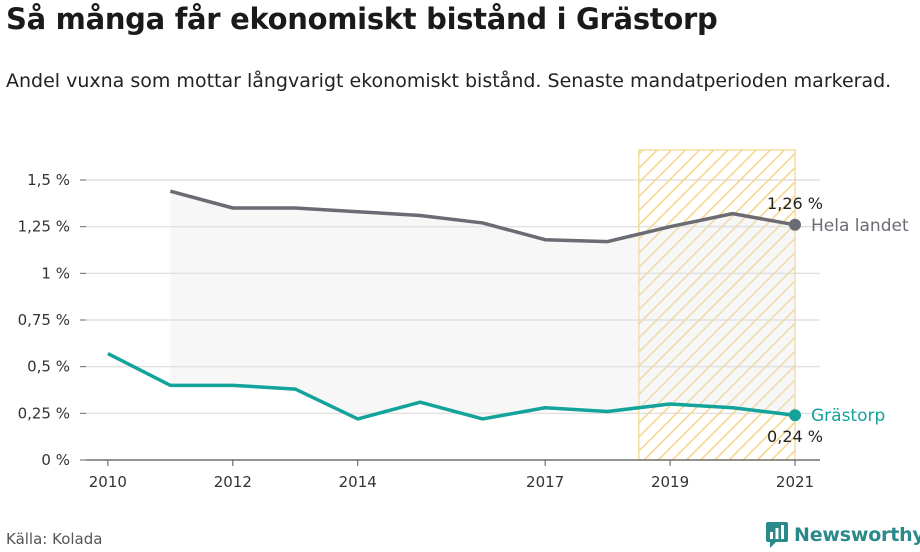 The width and height of the screenshot is (920, 552). I want to click on y-tick-label: 1,25 %, so click(44, 227).